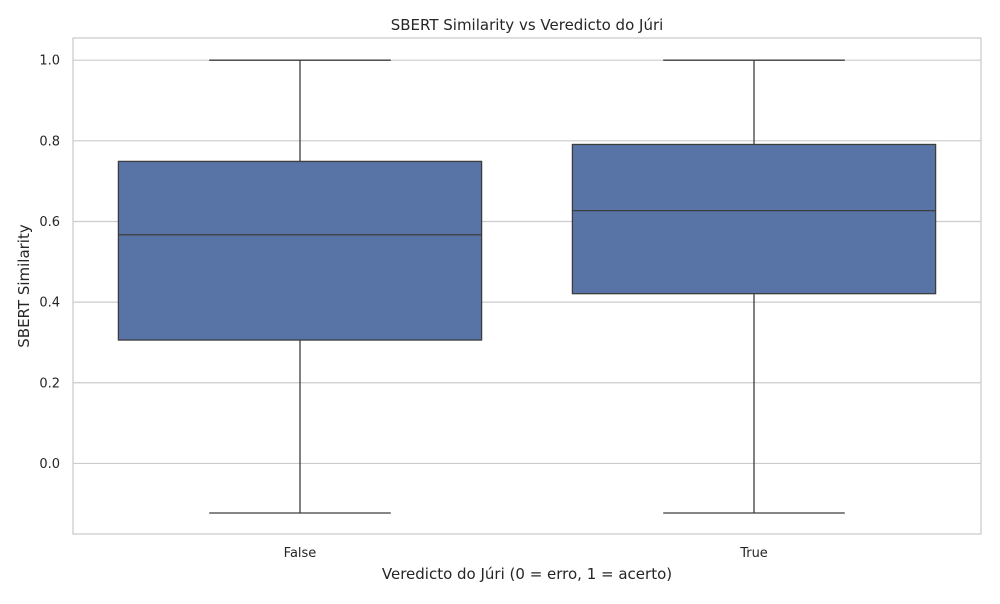 This screenshot has width=1000, height=604. Describe the element at coordinates (527, 25) in the screenshot. I see `chart-title: SBERT Similarity vs Veredicto do Júri` at that location.